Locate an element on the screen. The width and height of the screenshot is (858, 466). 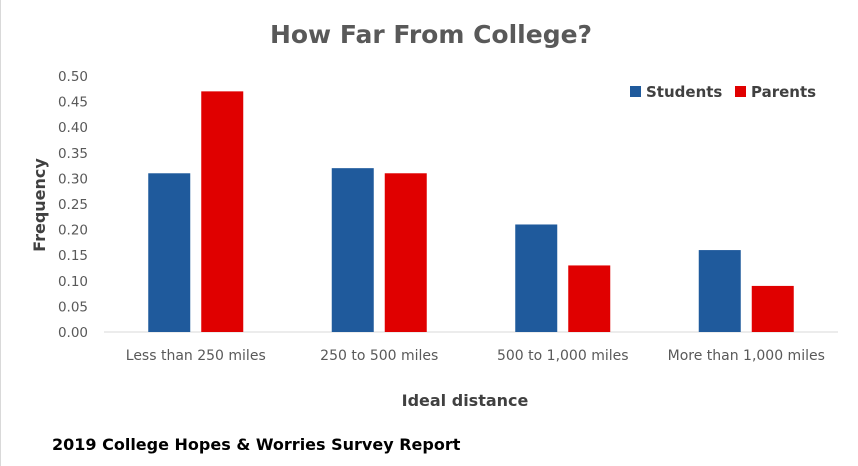
chart-frame-edge is located at coordinates (0, 233).